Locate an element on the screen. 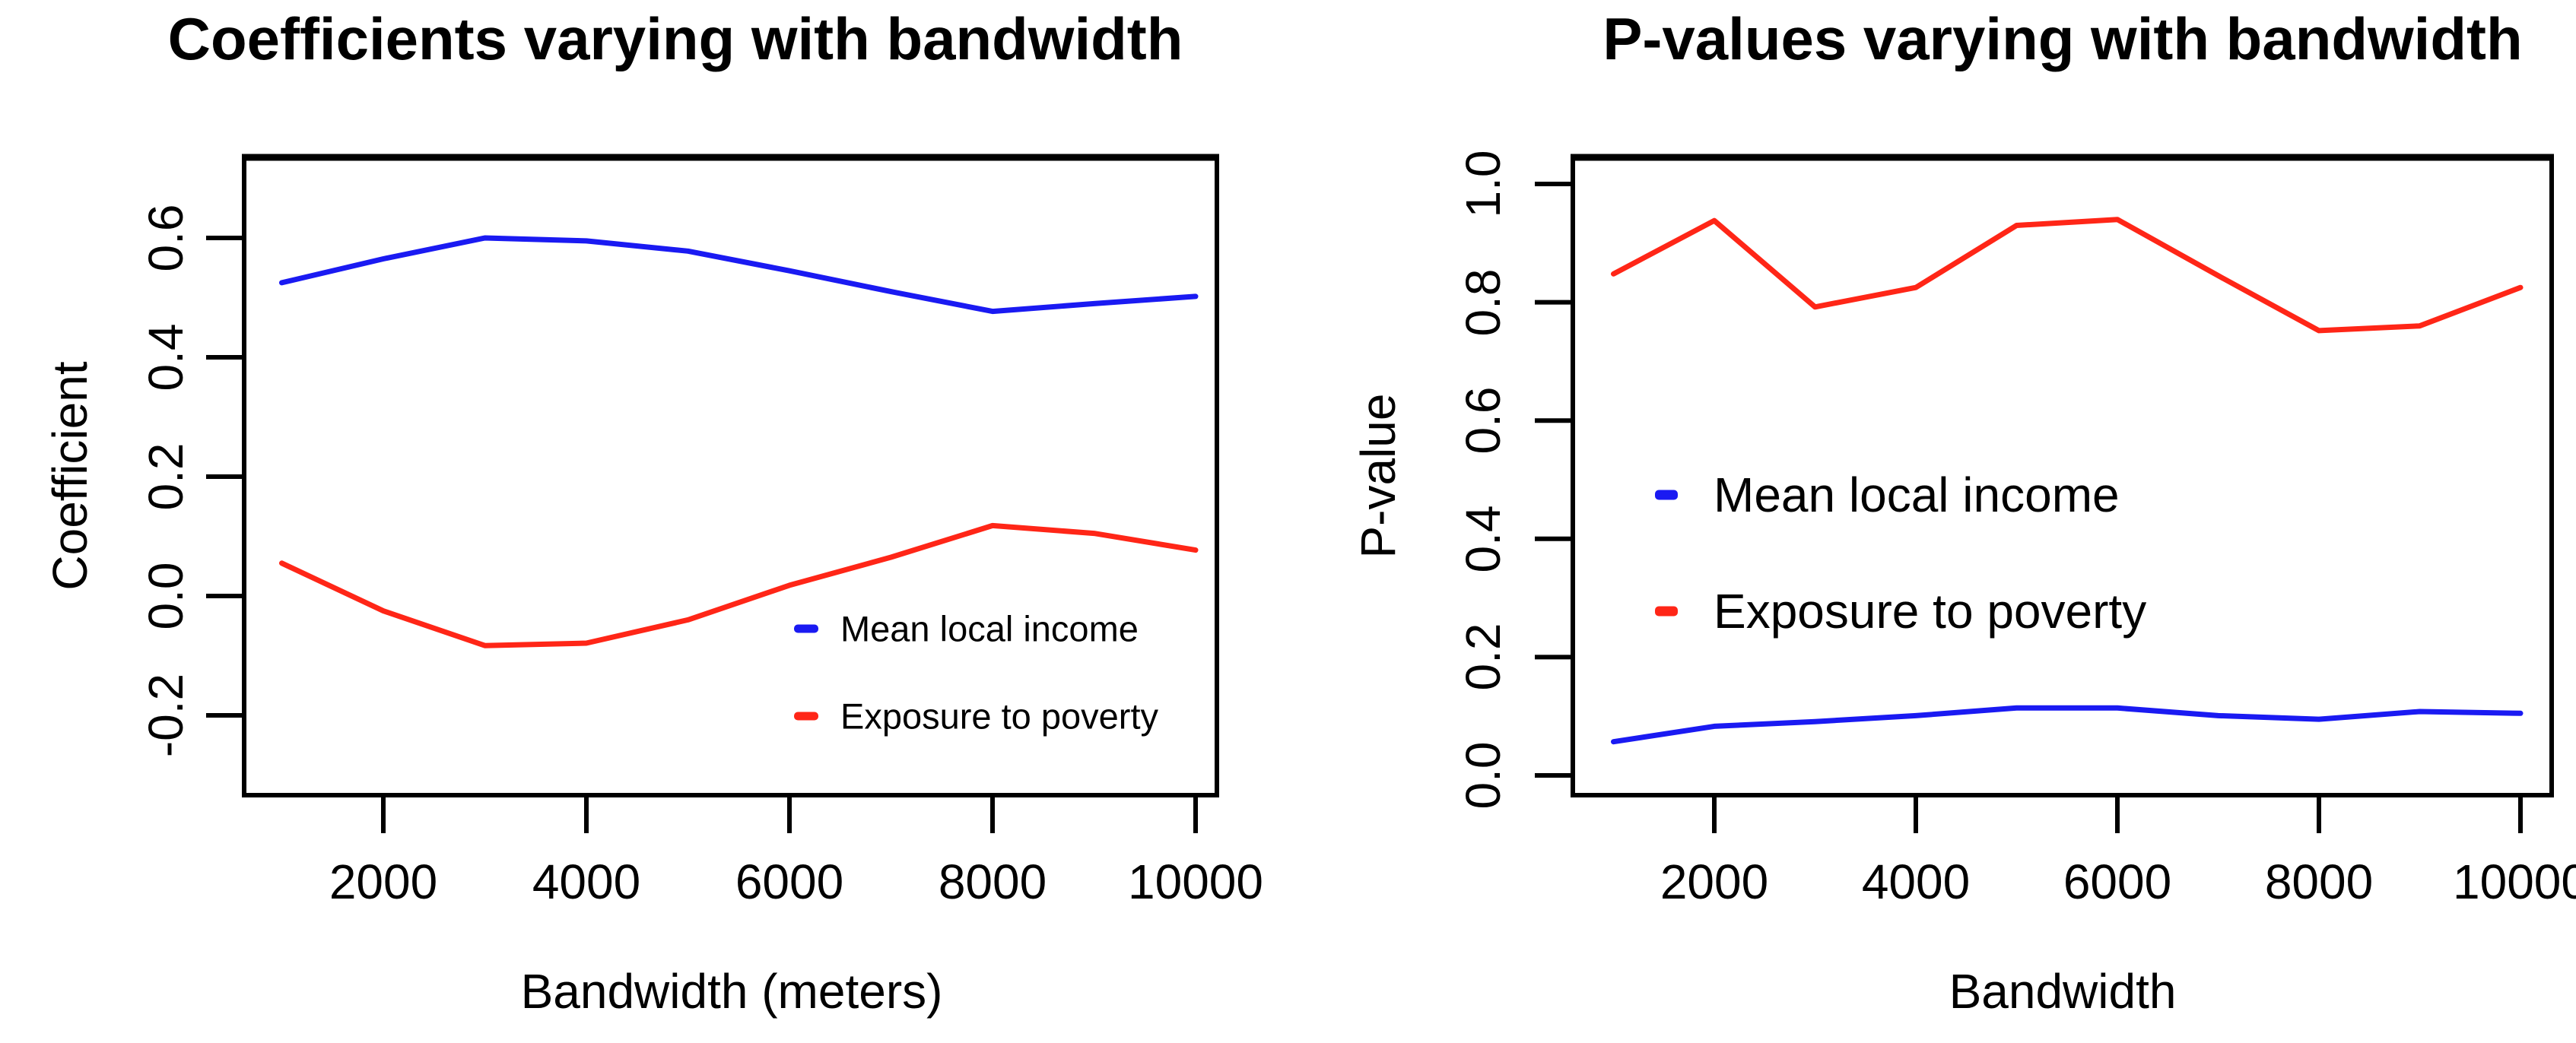 This screenshot has width=2576, height=1043. y-tick-label: 1.0 is located at coordinates (1483, 184).